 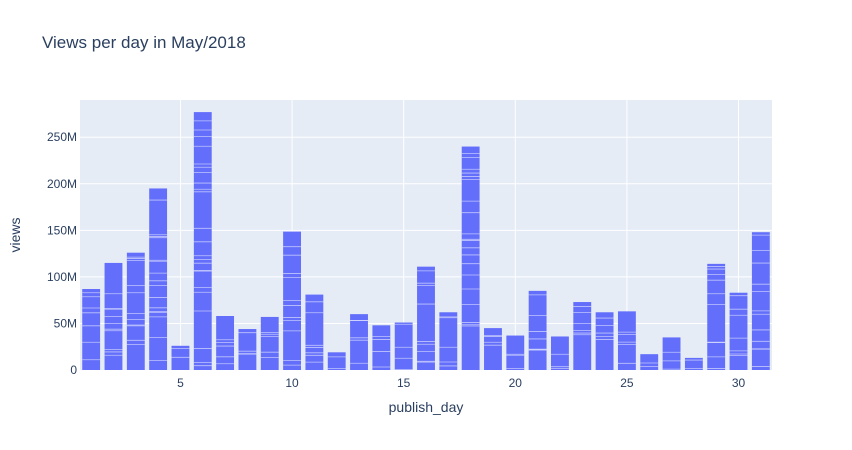 I want to click on chart-title: Views per day in May/2018, so click(x=144, y=42).